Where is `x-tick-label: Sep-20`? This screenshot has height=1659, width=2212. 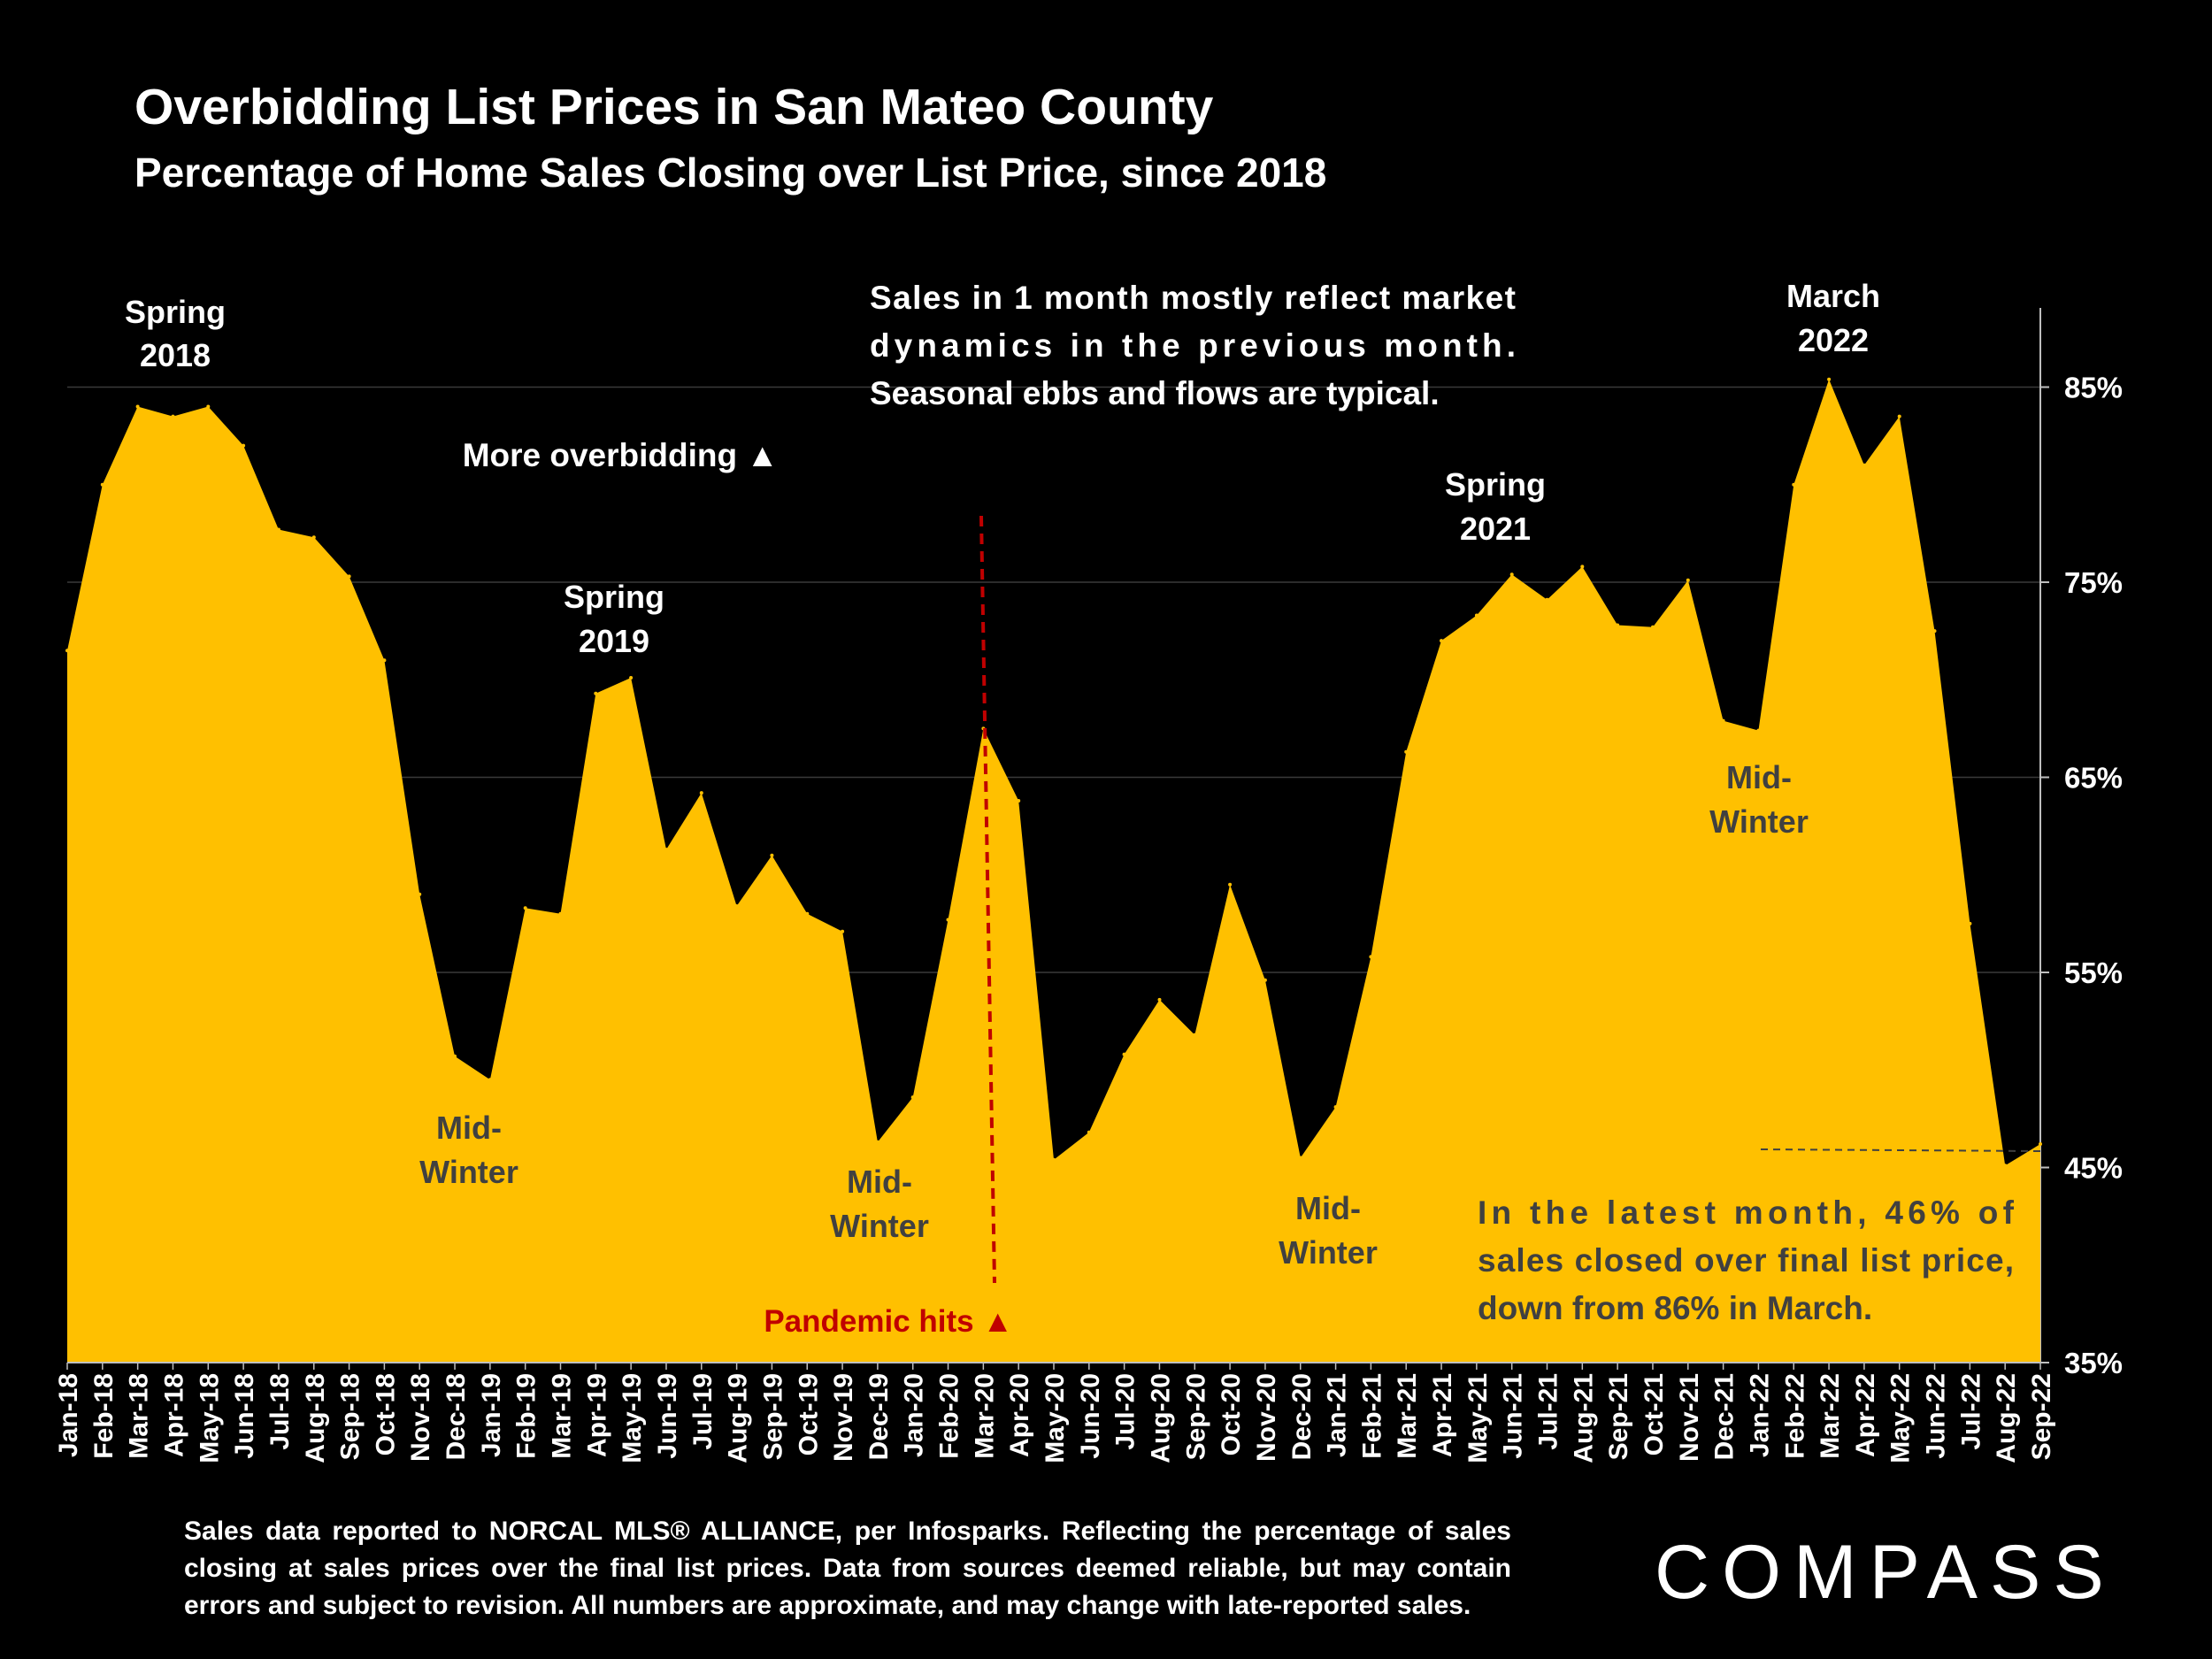
x-tick-label: Sep-20 is located at coordinates (1196, 1417).